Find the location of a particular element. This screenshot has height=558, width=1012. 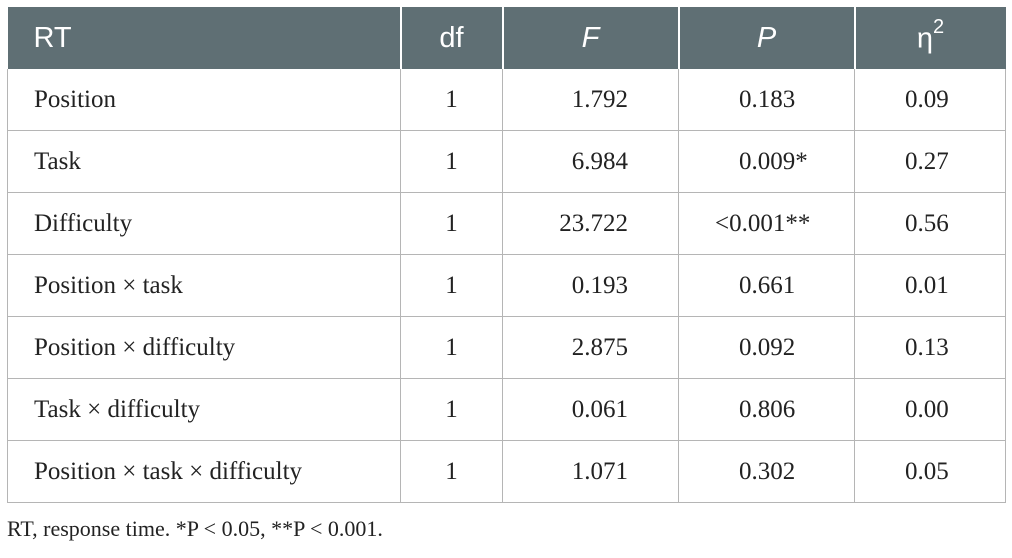

cell-term: Position × difficulty is located at coordinates (204, 347).